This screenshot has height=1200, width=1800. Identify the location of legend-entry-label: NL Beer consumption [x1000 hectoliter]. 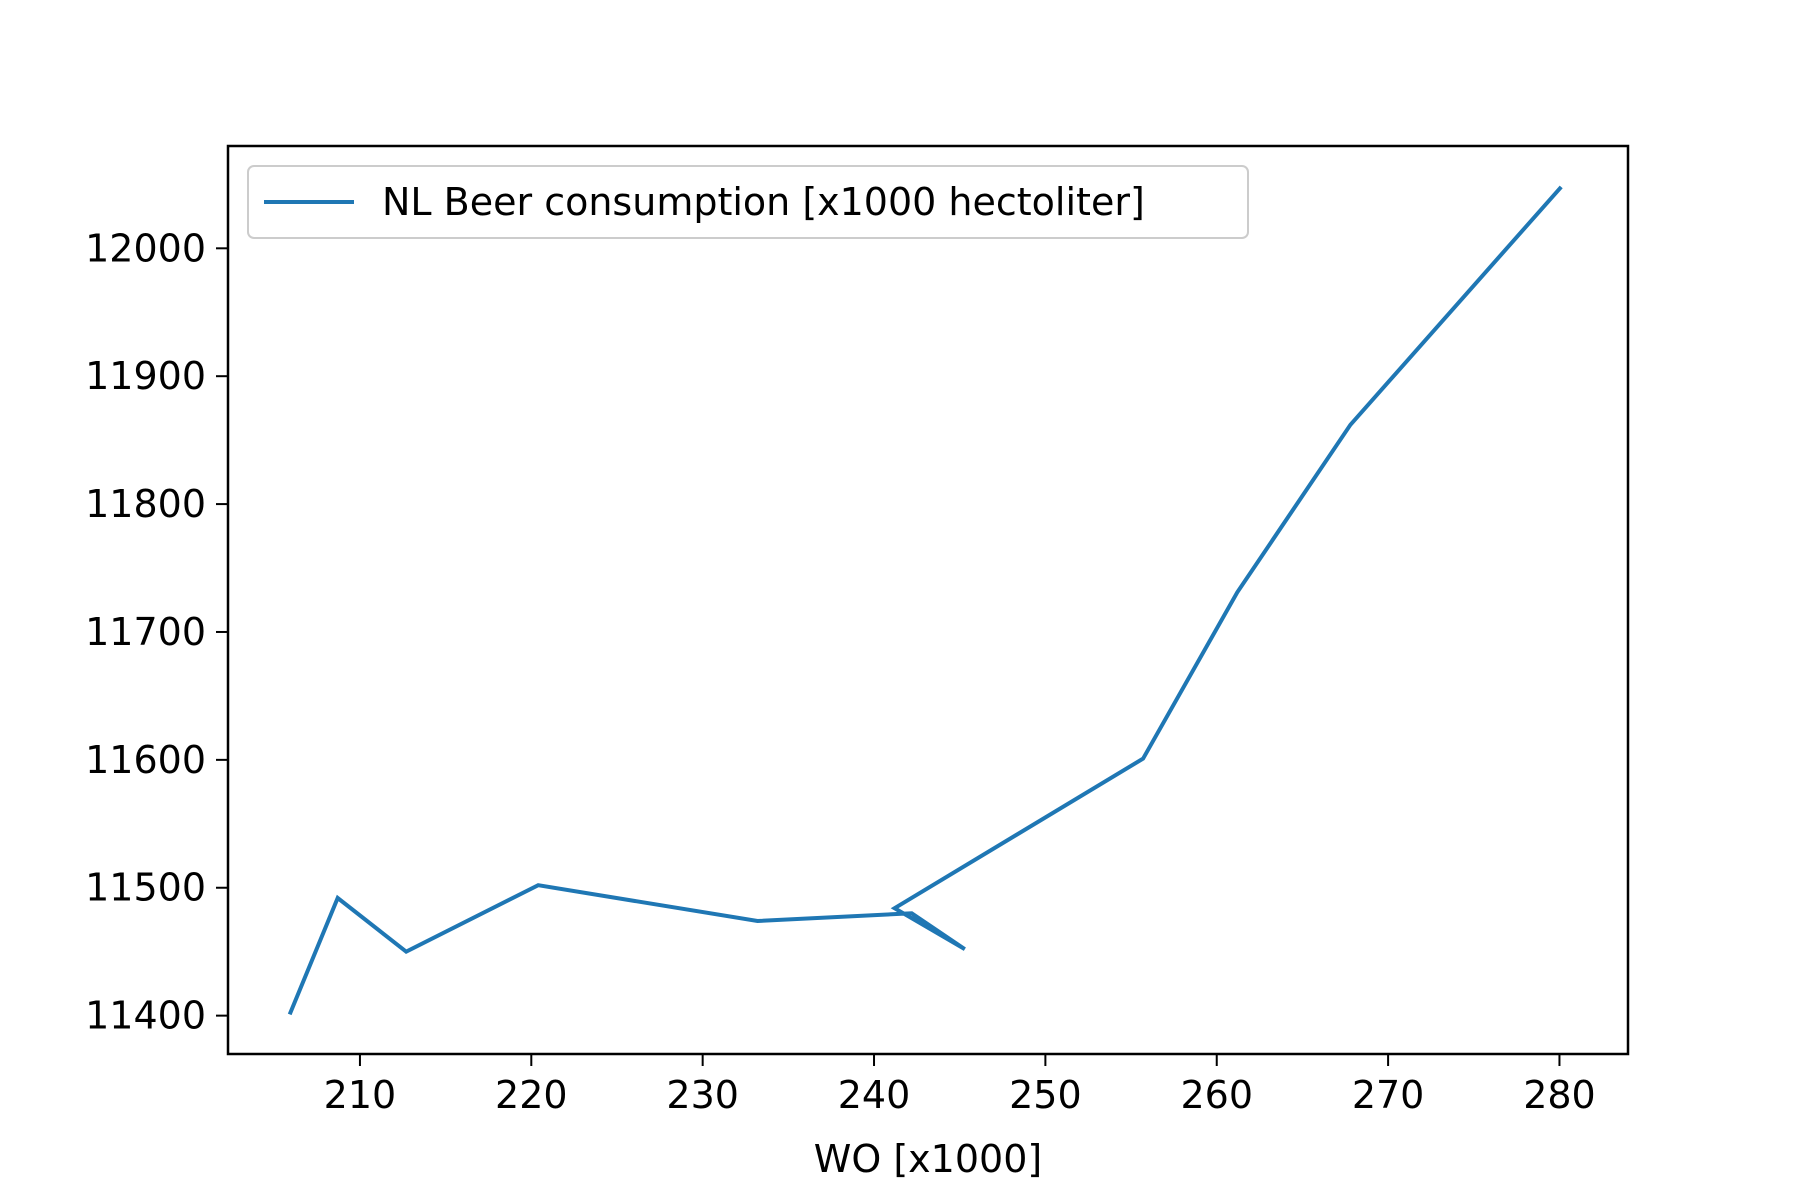
(763, 202).